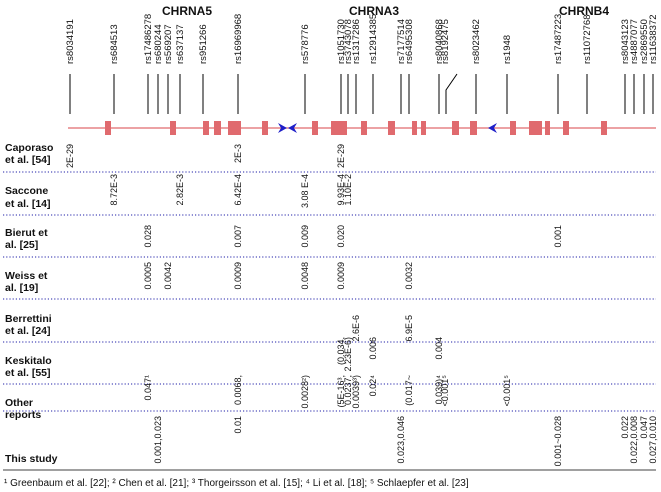 This screenshot has width=661, height=492. I want to click on snp-label-rs7177514: rs7177514, so click(401, 41).